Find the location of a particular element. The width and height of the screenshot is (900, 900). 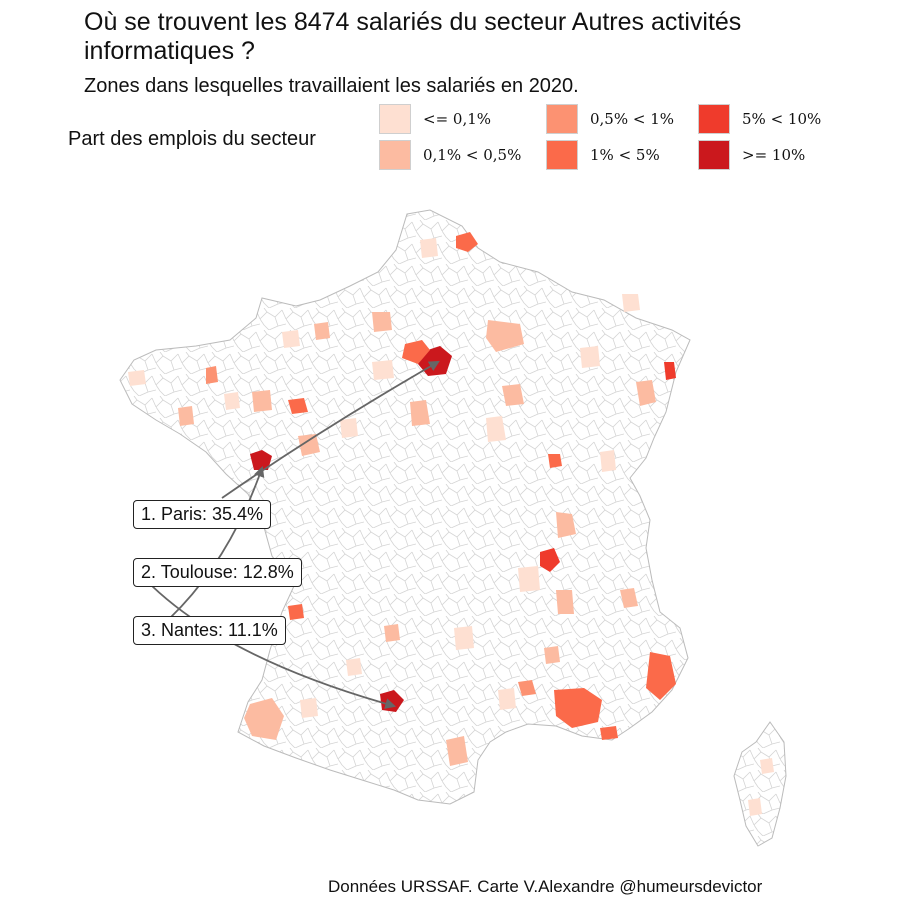

arrow-toulouse is located at coordinates (274, 647).